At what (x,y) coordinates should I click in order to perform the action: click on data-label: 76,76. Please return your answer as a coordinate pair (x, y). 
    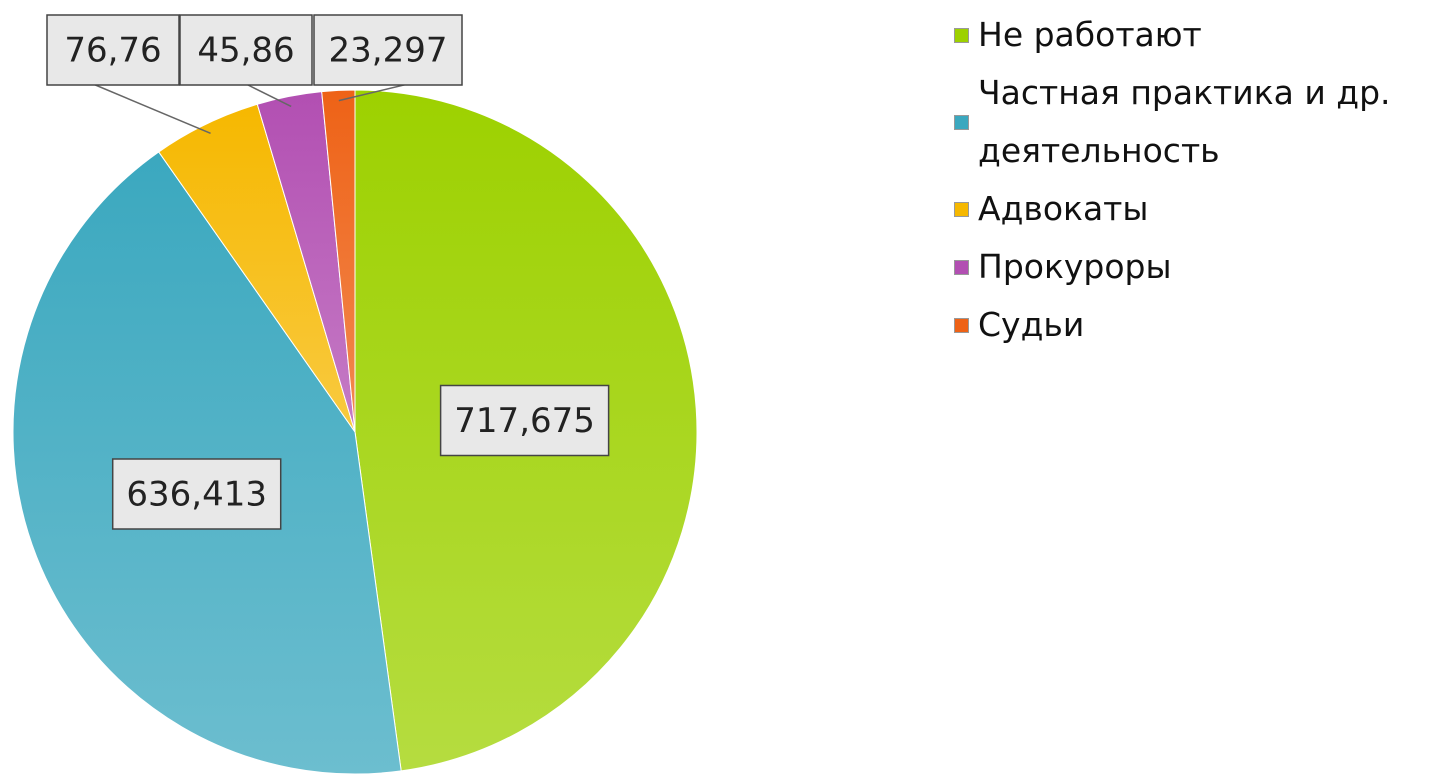
    Looking at the image, I should click on (112, 51).